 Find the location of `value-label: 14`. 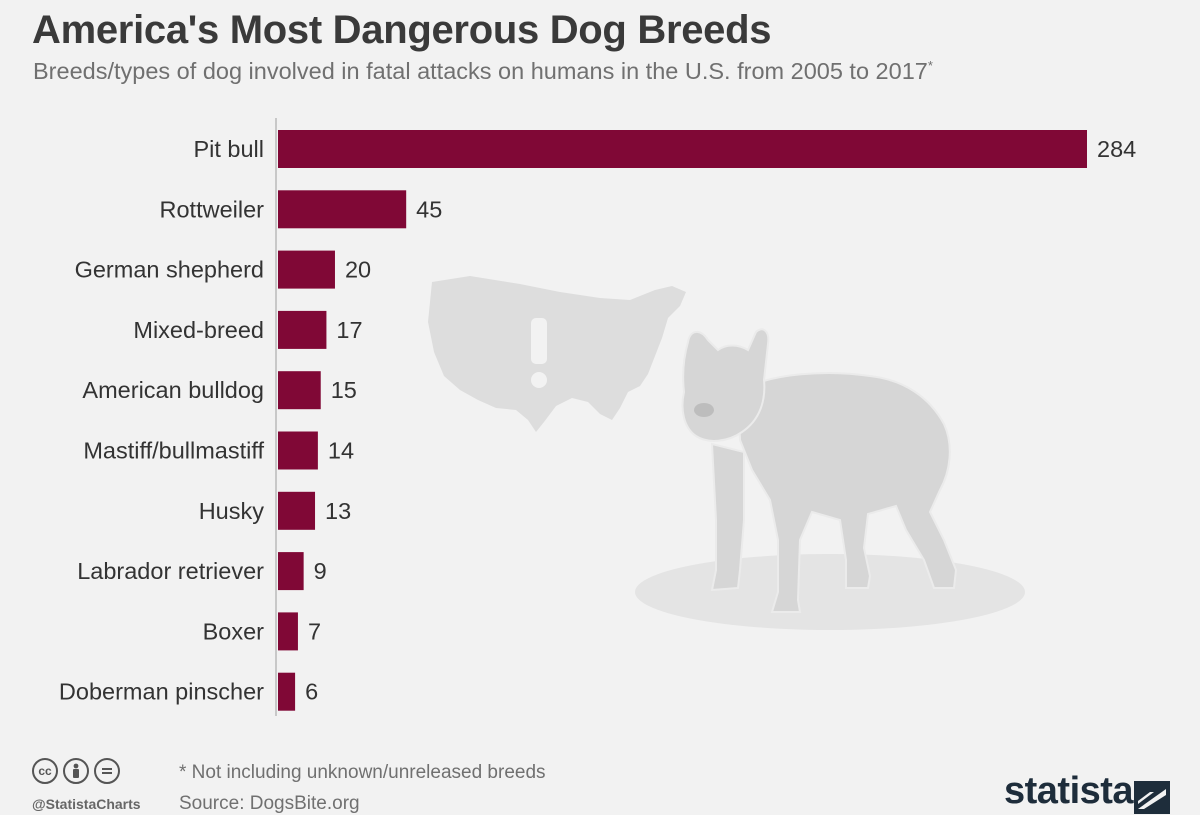

value-label: 14 is located at coordinates (341, 451).